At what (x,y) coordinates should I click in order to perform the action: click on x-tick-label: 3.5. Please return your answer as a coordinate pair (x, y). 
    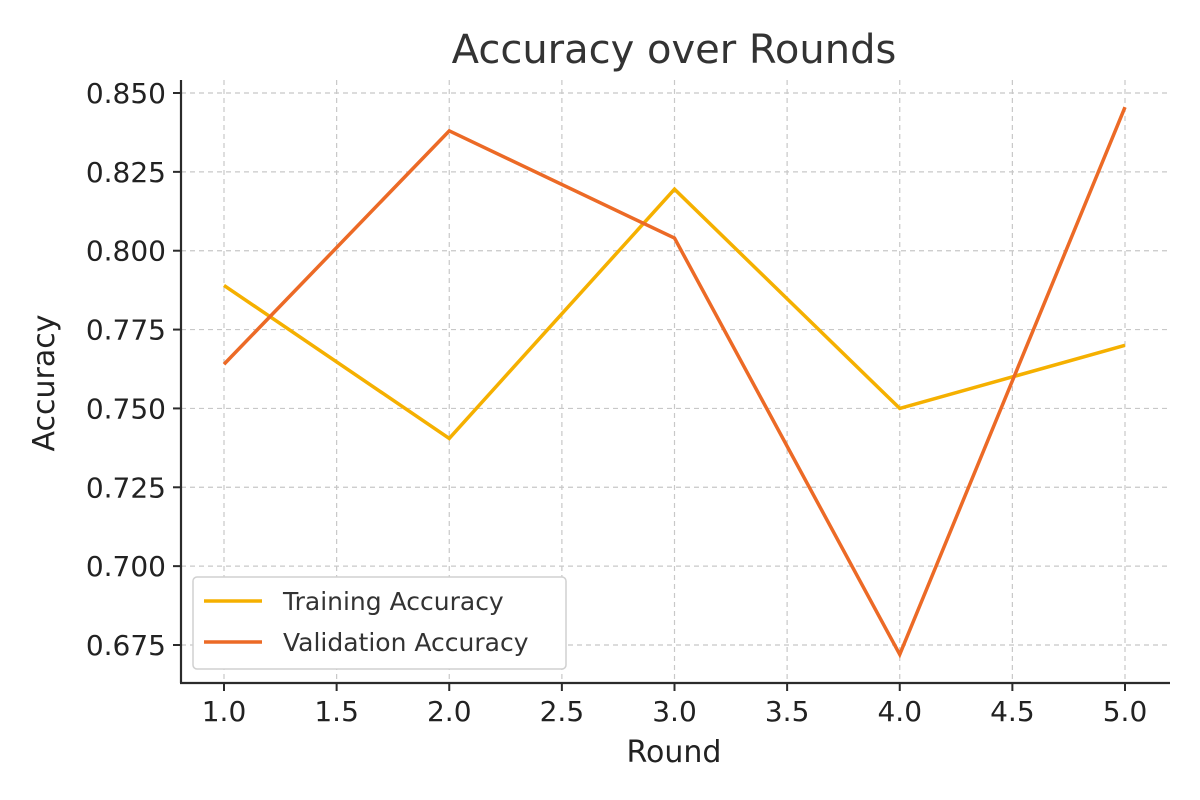
    Looking at the image, I should click on (787, 711).